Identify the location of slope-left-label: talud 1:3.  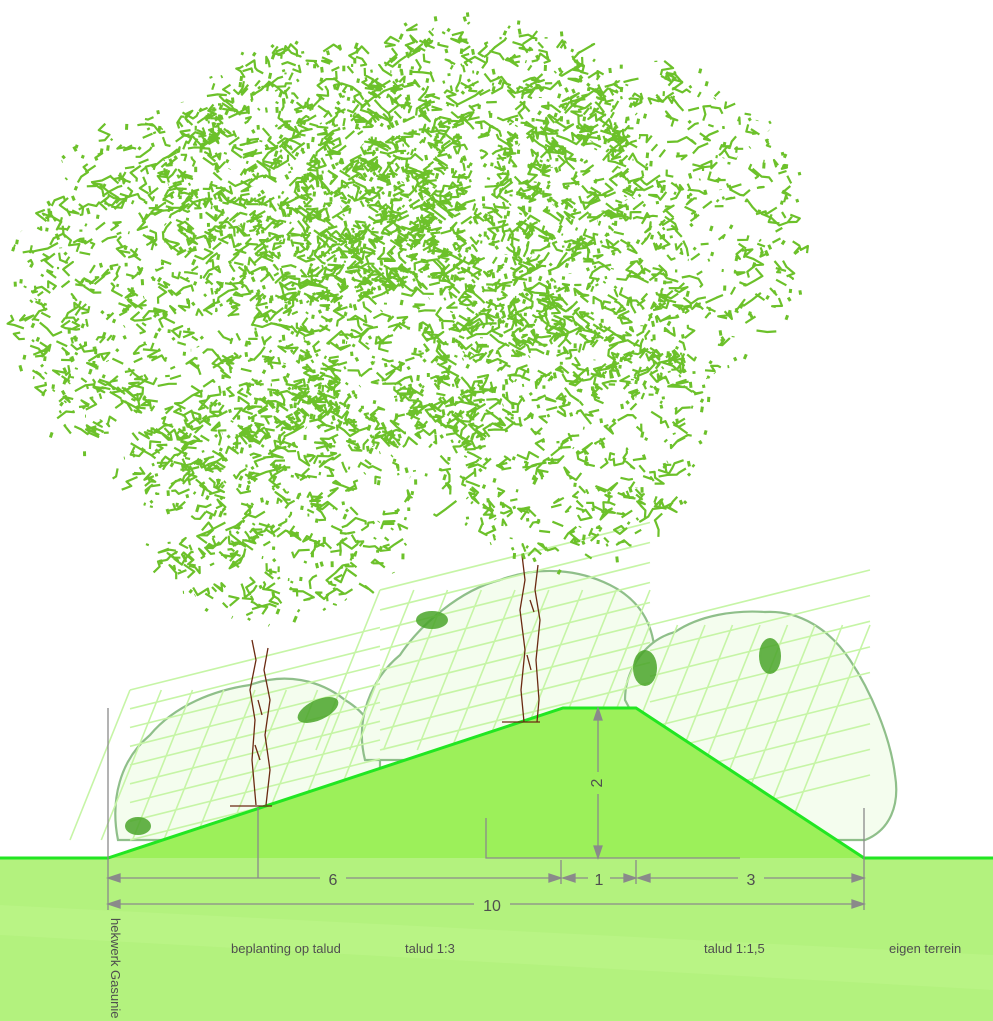
(430, 948).